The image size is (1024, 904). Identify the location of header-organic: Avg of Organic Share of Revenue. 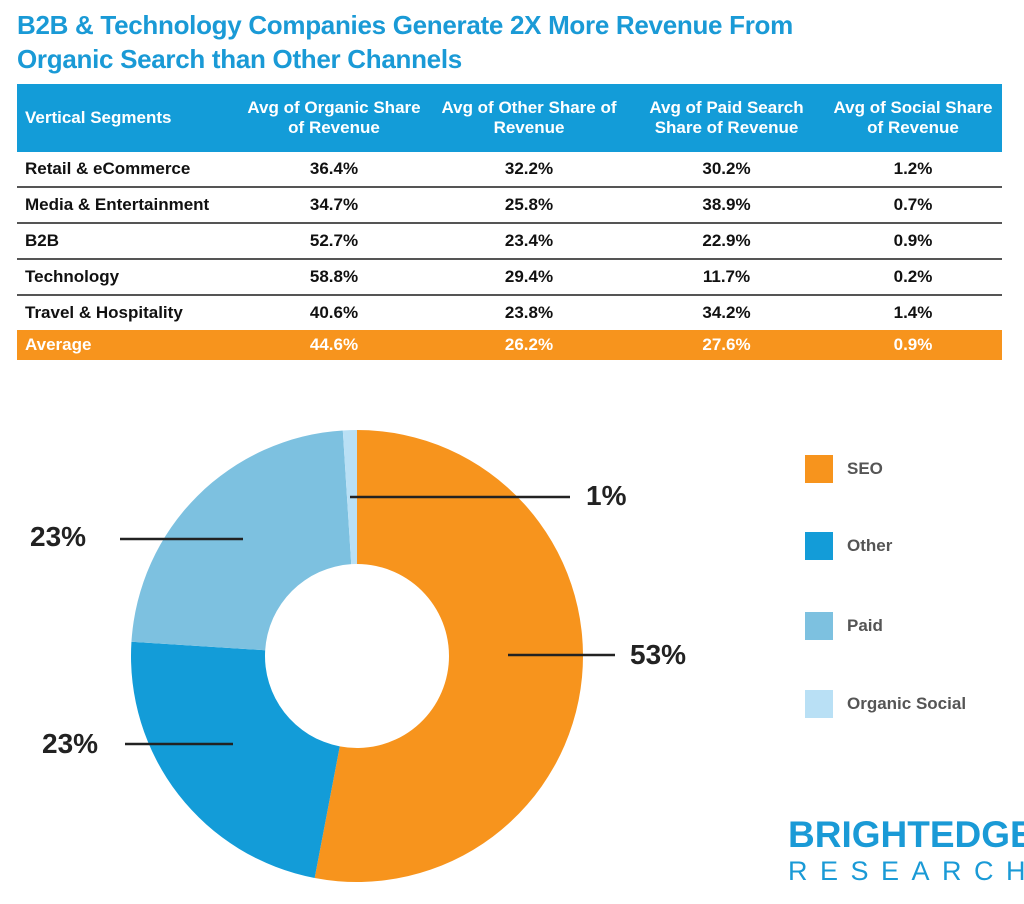
(334, 118).